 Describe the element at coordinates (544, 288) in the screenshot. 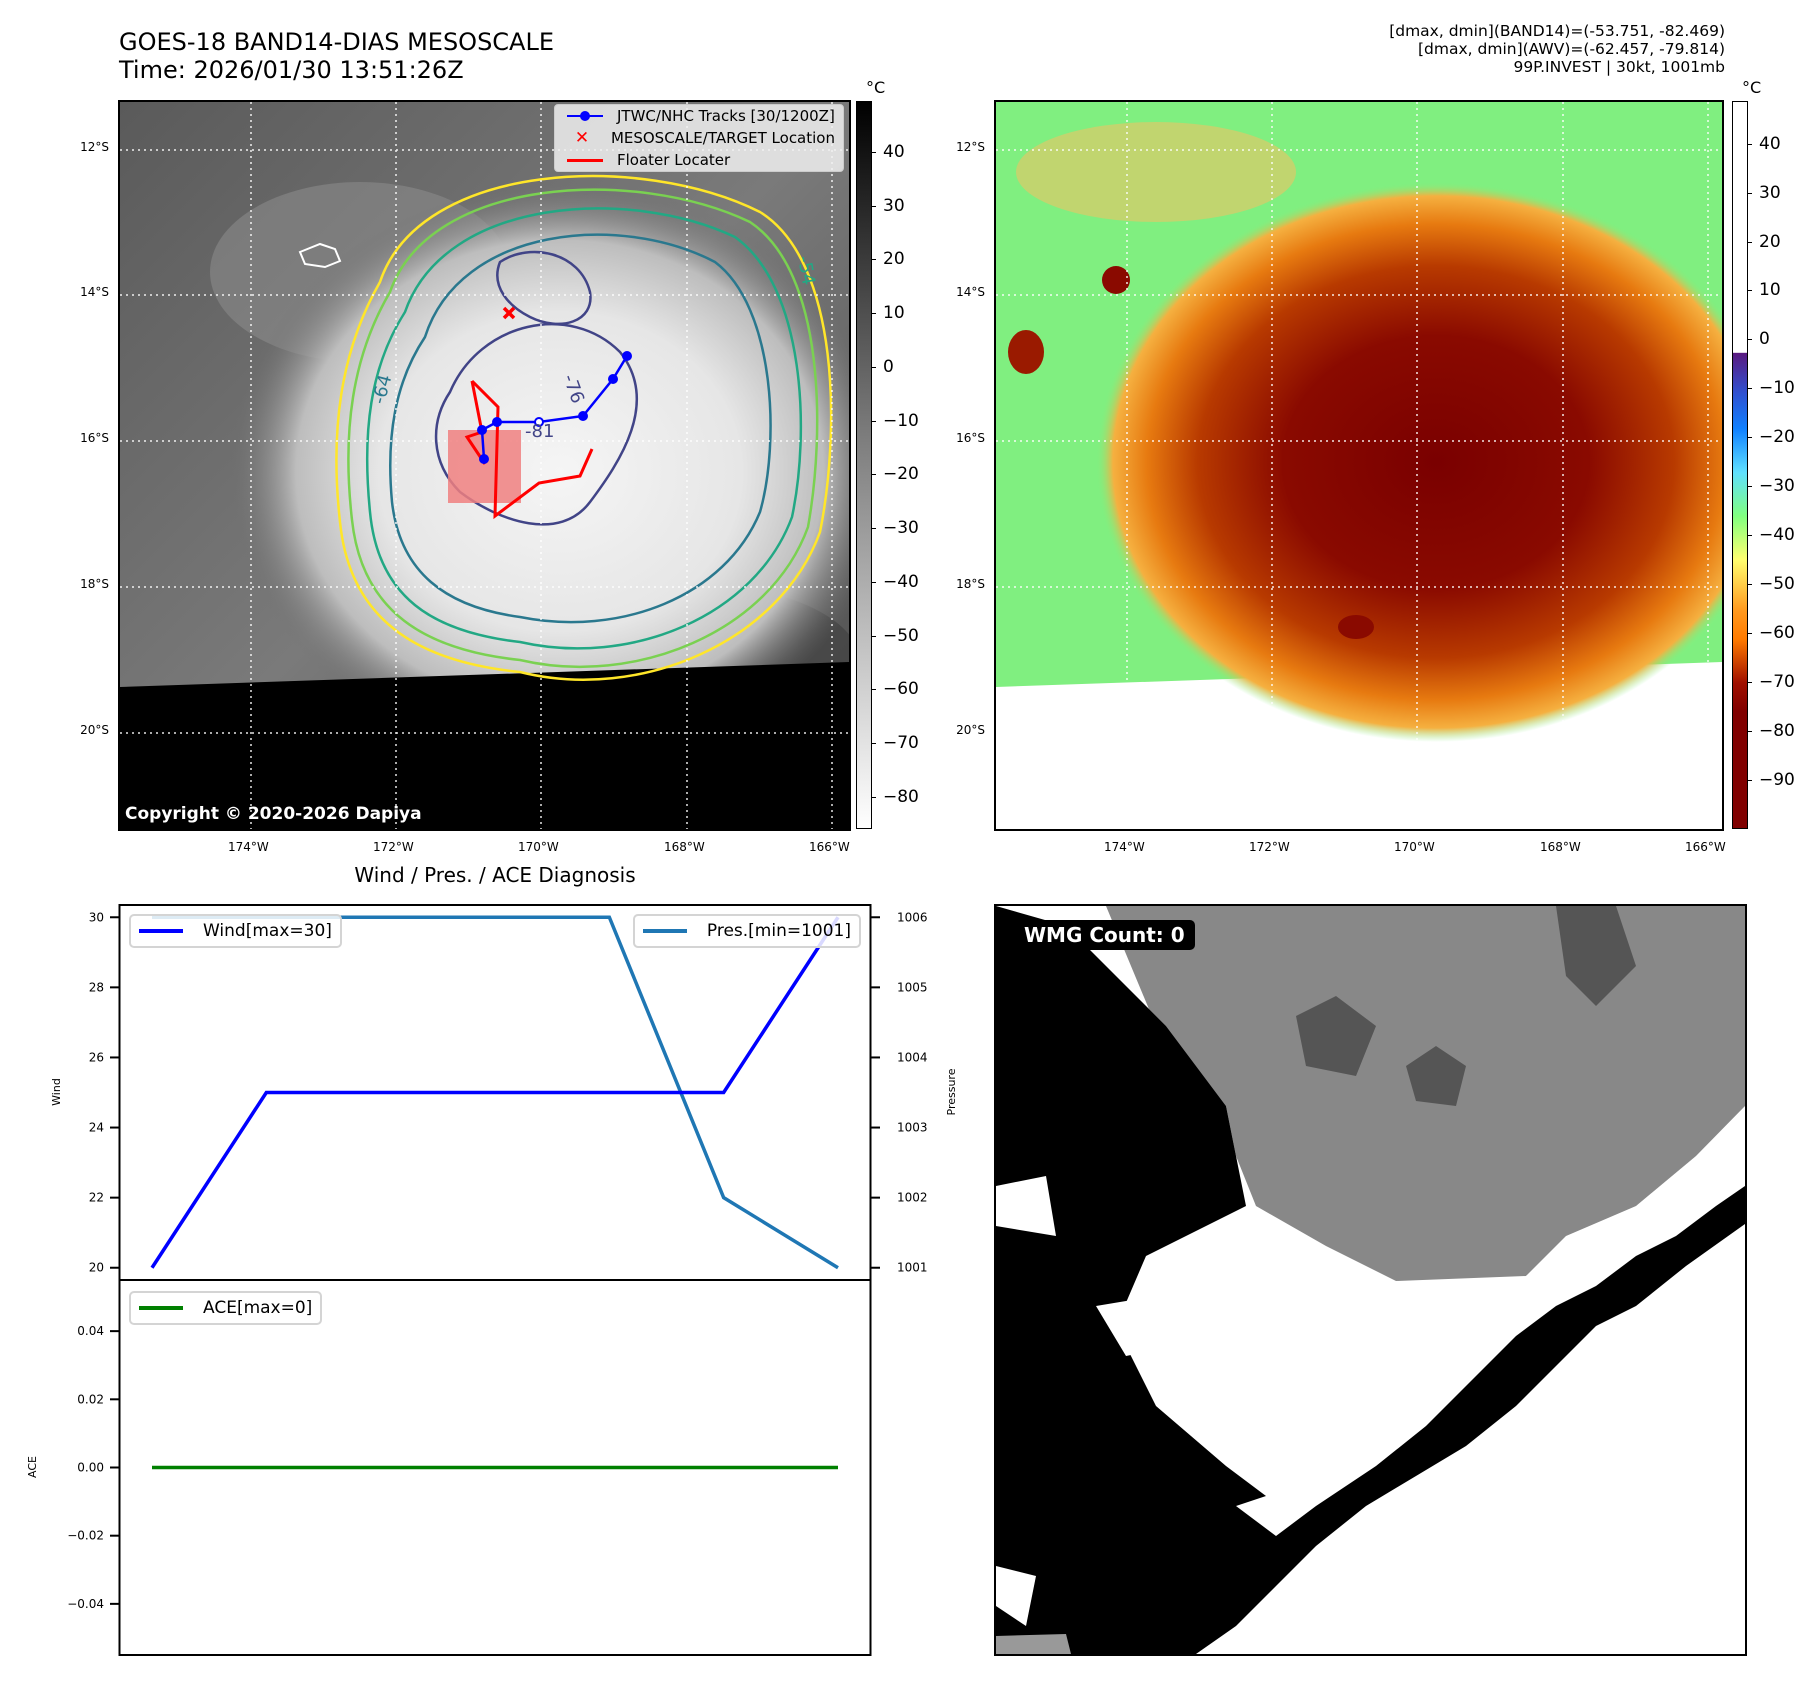

I see `contour-navy-north` at that location.